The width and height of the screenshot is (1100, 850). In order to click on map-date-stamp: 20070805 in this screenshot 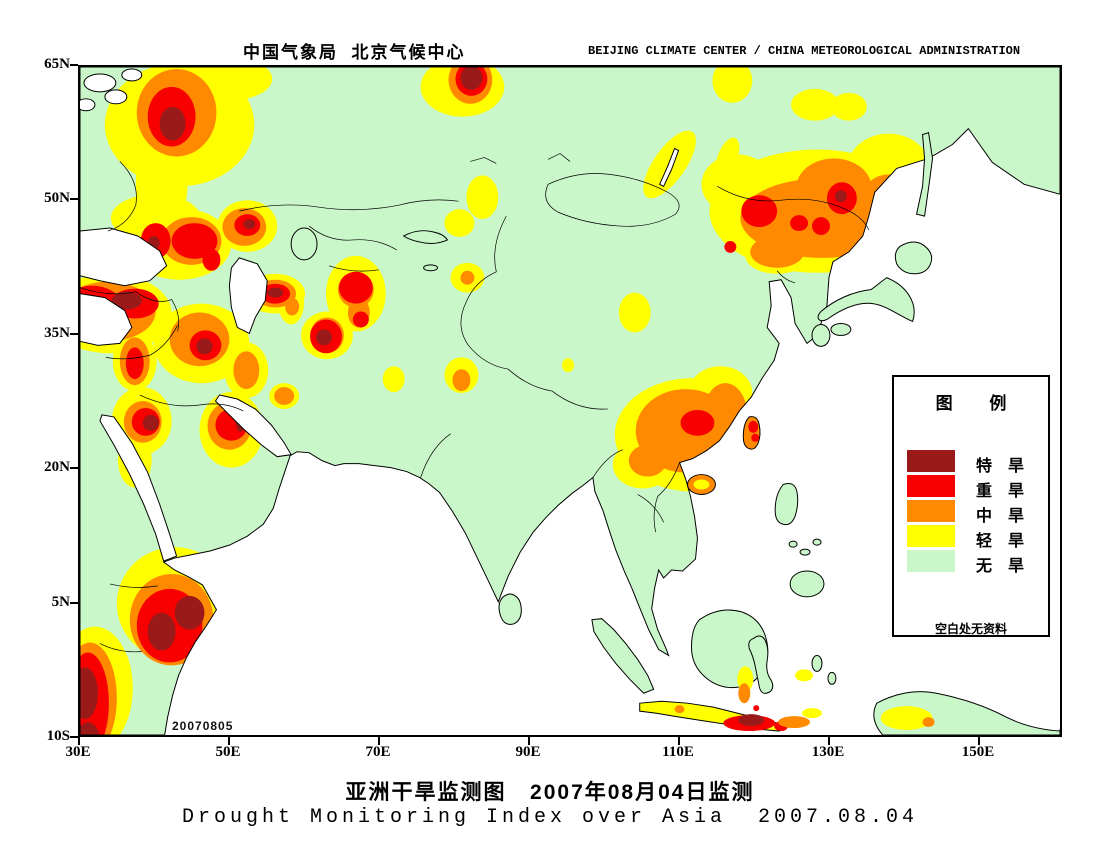, I will do `click(203, 726)`.